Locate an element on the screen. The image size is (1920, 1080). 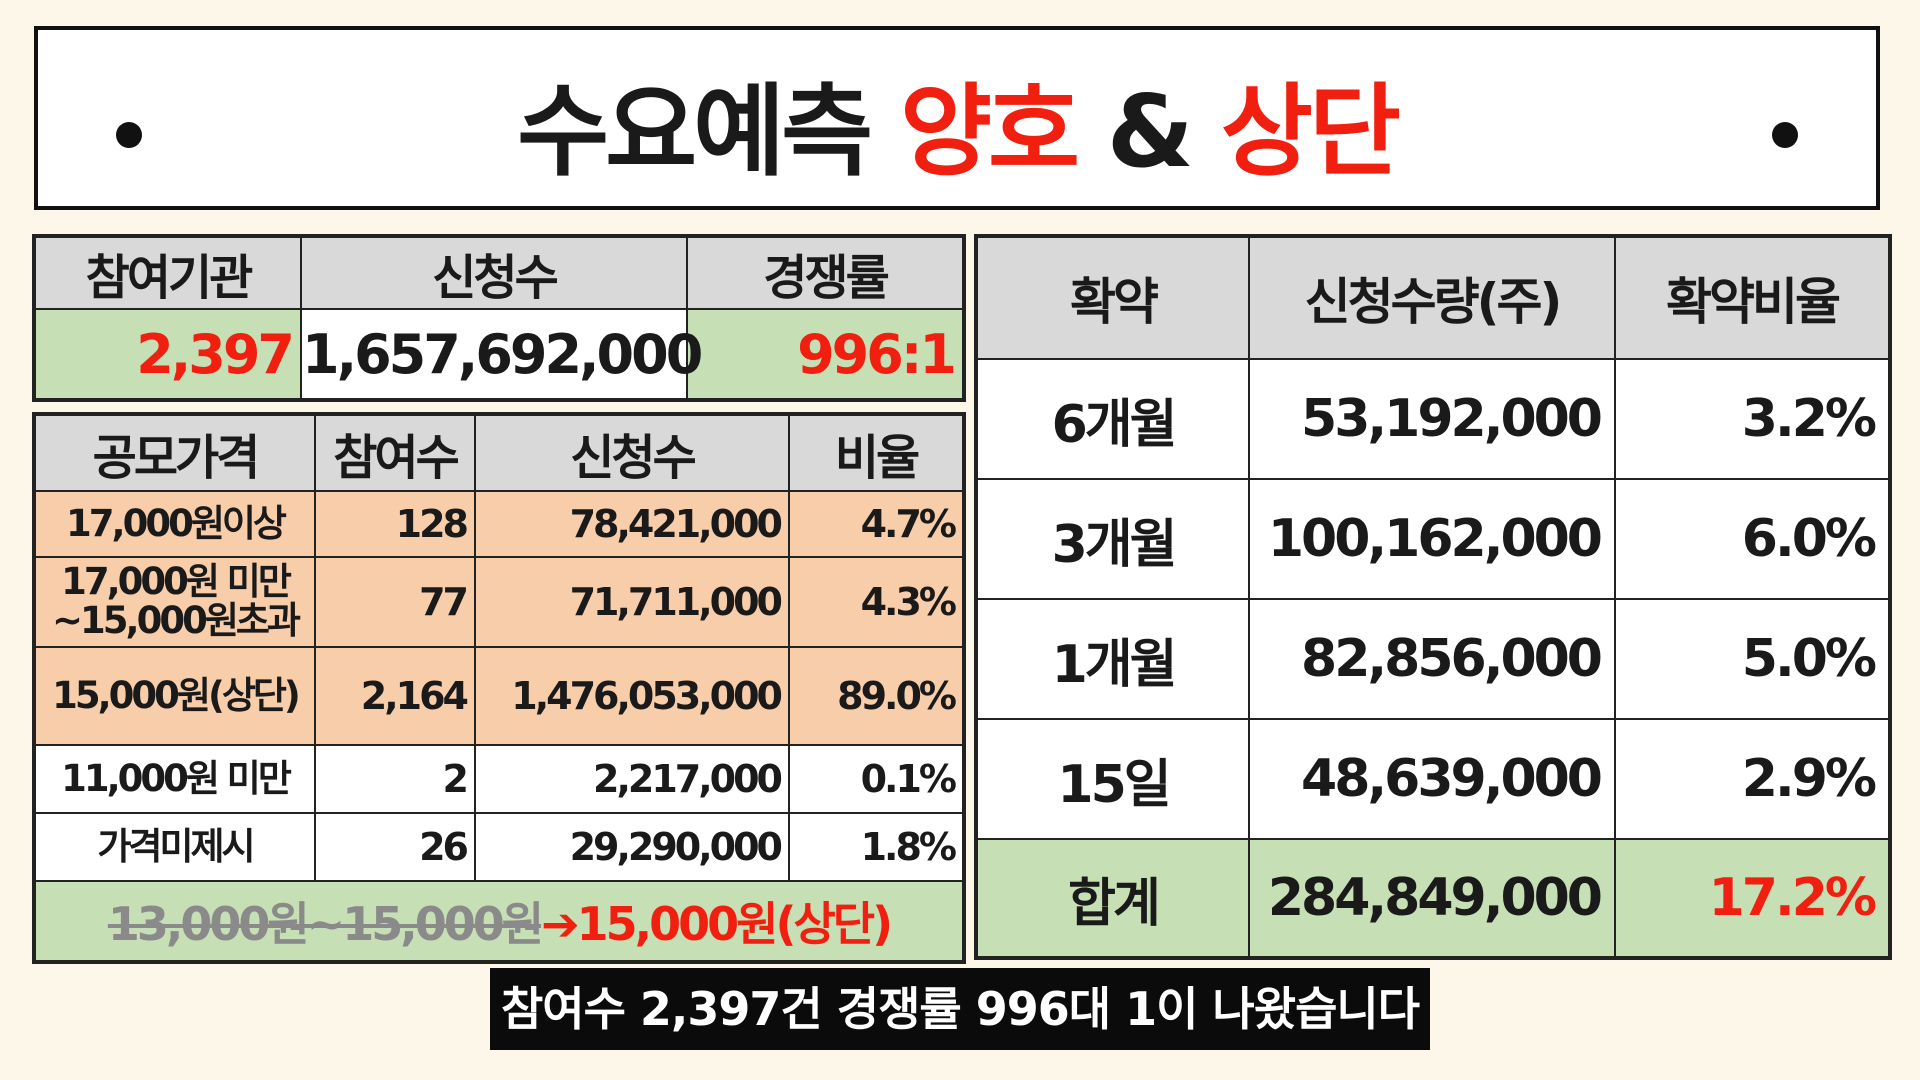
page-title: 수요예측 양호 & 상단 is located at coordinates (957, 132).